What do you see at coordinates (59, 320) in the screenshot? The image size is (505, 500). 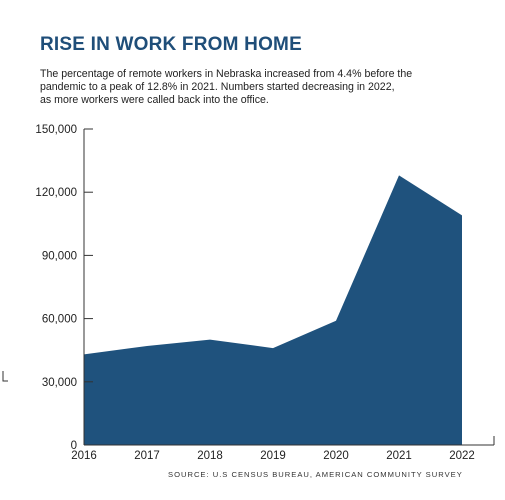 I see `y-tick-label: 60,000` at bounding box center [59, 320].